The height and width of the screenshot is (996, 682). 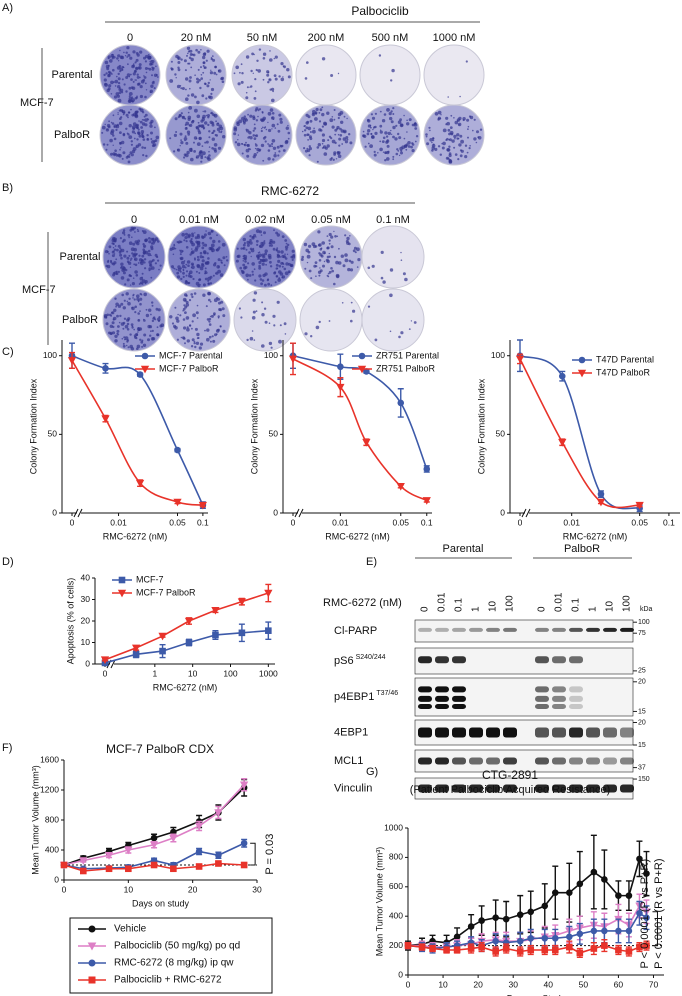 What do you see at coordinates (189, 368) in the screenshot?
I see `legend-label: MCF-7 PalboR` at bounding box center [189, 368].